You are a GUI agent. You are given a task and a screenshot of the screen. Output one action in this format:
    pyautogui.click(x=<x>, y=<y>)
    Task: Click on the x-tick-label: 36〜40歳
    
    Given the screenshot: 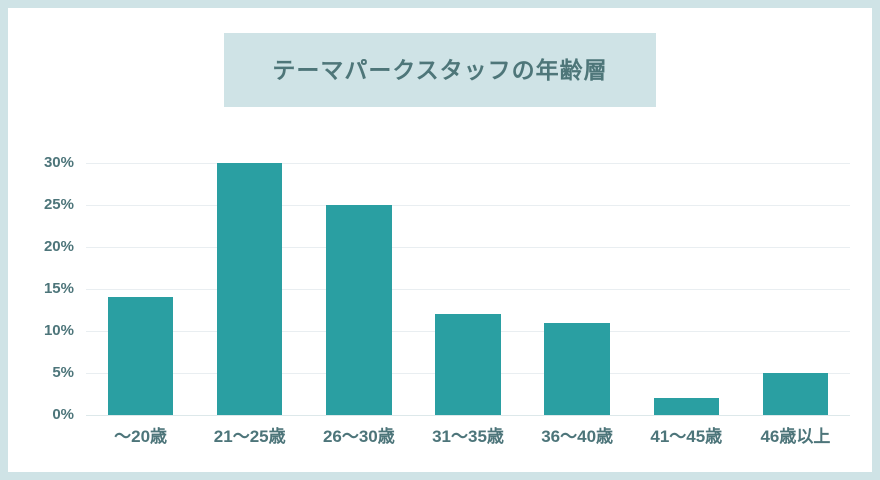 What is the action you would take?
    pyautogui.click(x=577, y=436)
    